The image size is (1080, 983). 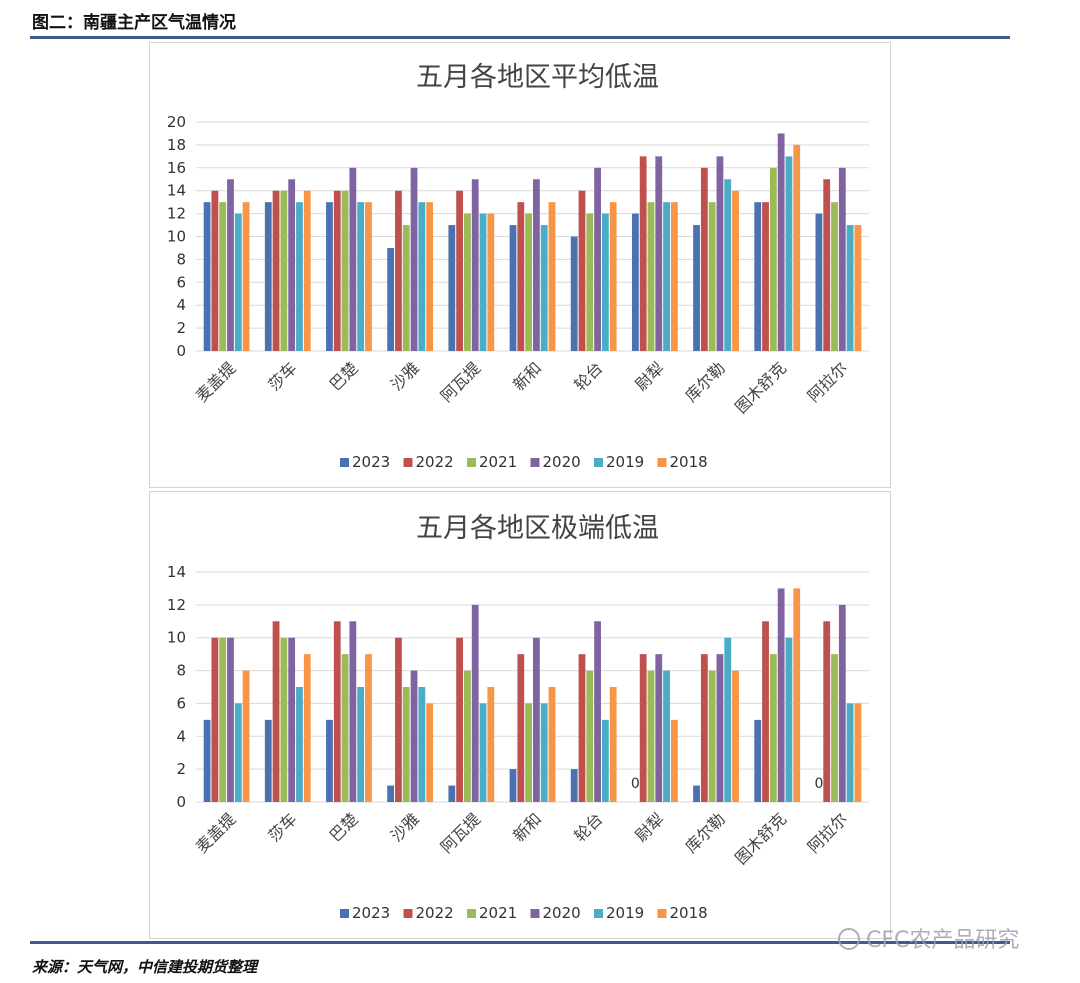 What do you see at coordinates (625, 913) in the screenshot?
I see `legend-label: 2019` at bounding box center [625, 913].